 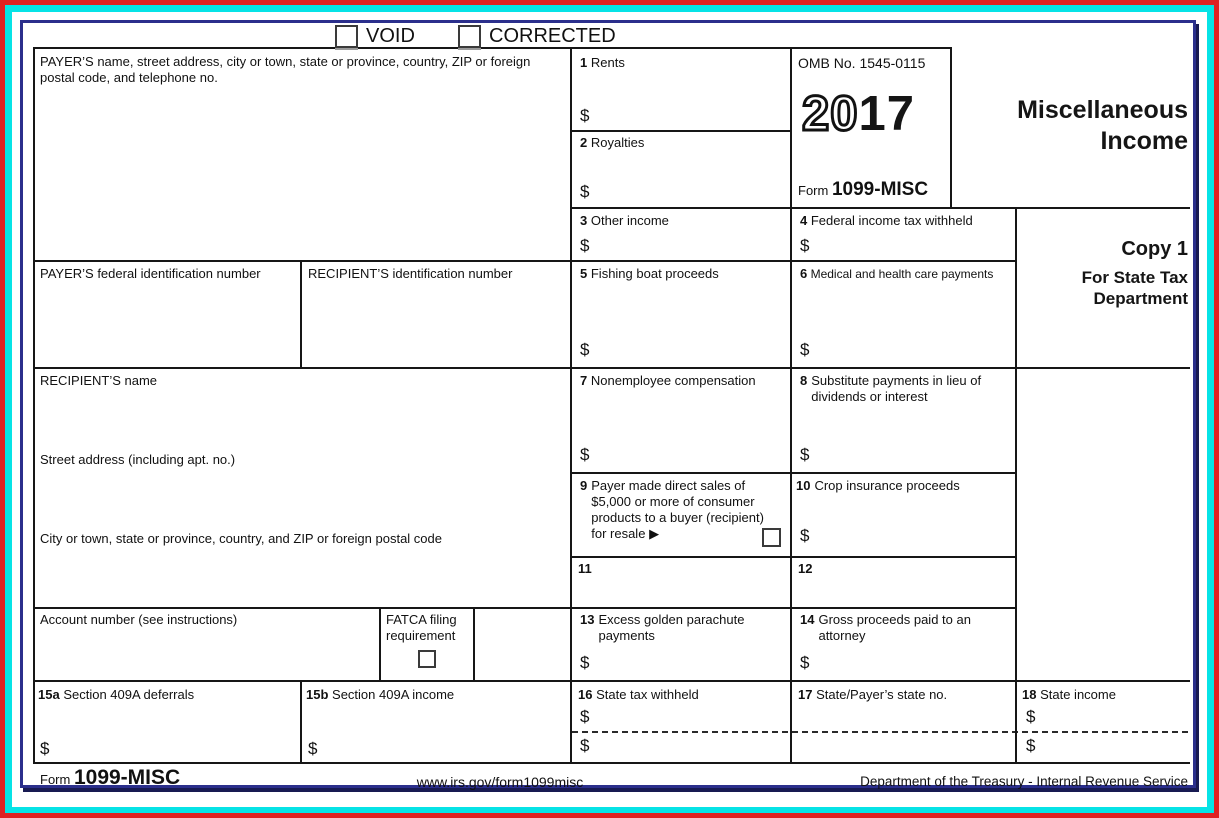 I want to click on box13-golden-parachute-label: 13 Excess golden parachute payments, so click(x=662, y=627).